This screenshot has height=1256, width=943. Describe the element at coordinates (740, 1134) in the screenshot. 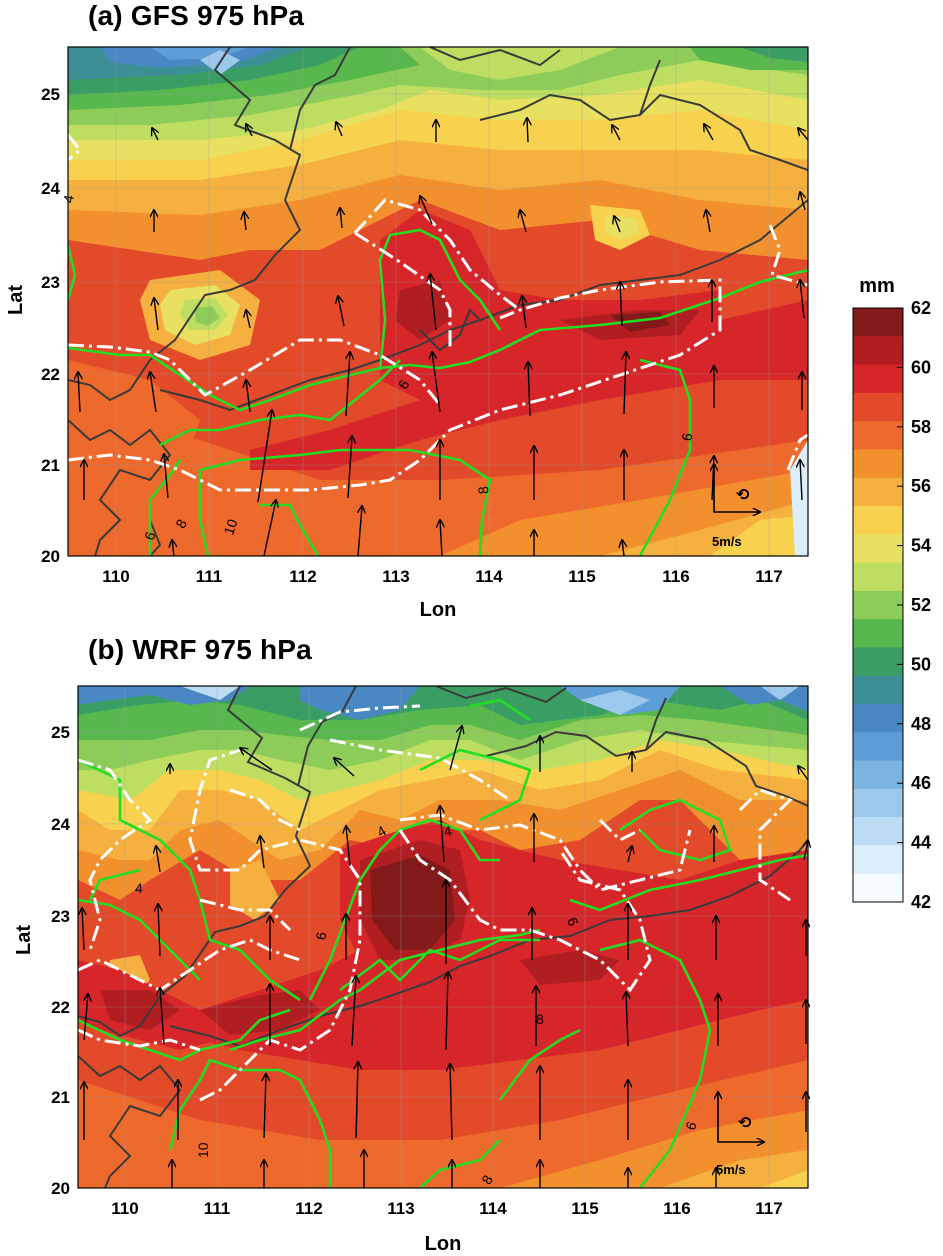

I see `panel-b-reference-vector: ⟲ 5m/s` at that location.